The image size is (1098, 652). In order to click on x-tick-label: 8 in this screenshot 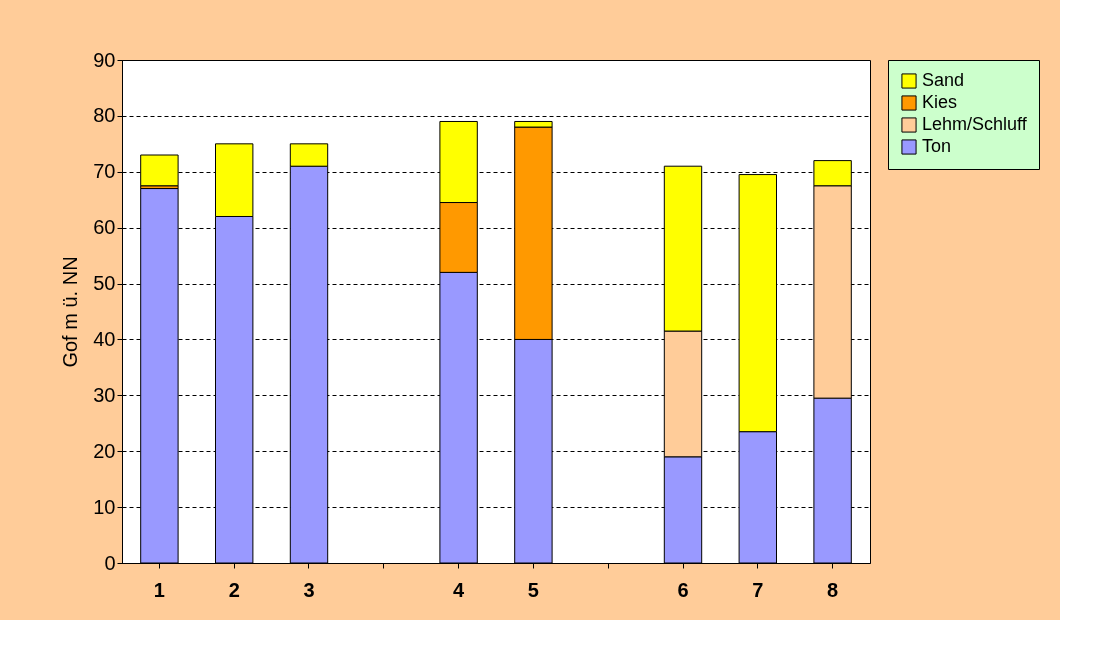, I will do `click(833, 589)`.